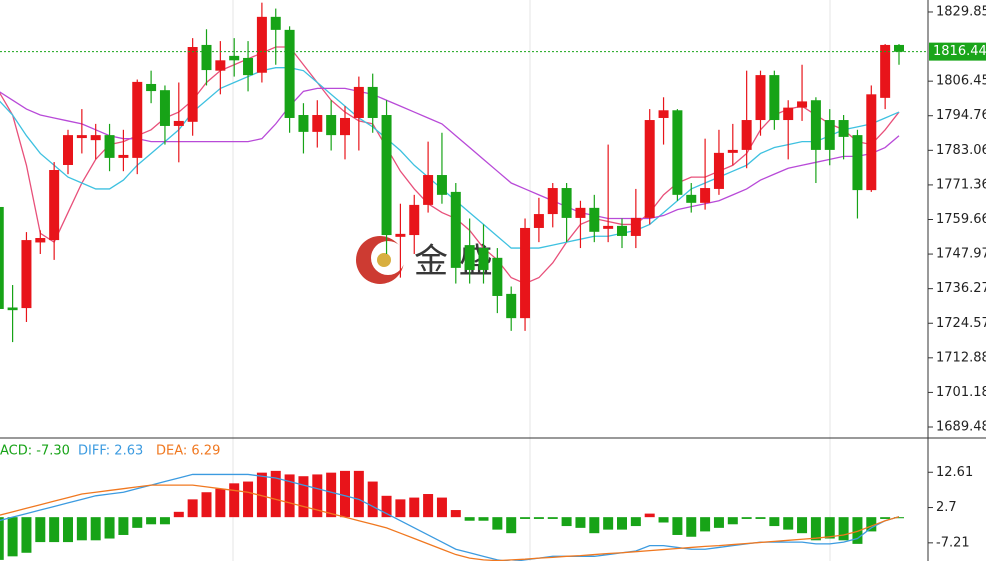  What do you see at coordinates (961, 254) in the screenshot?
I see `y-tick-label: 1747.97` at bounding box center [961, 254].